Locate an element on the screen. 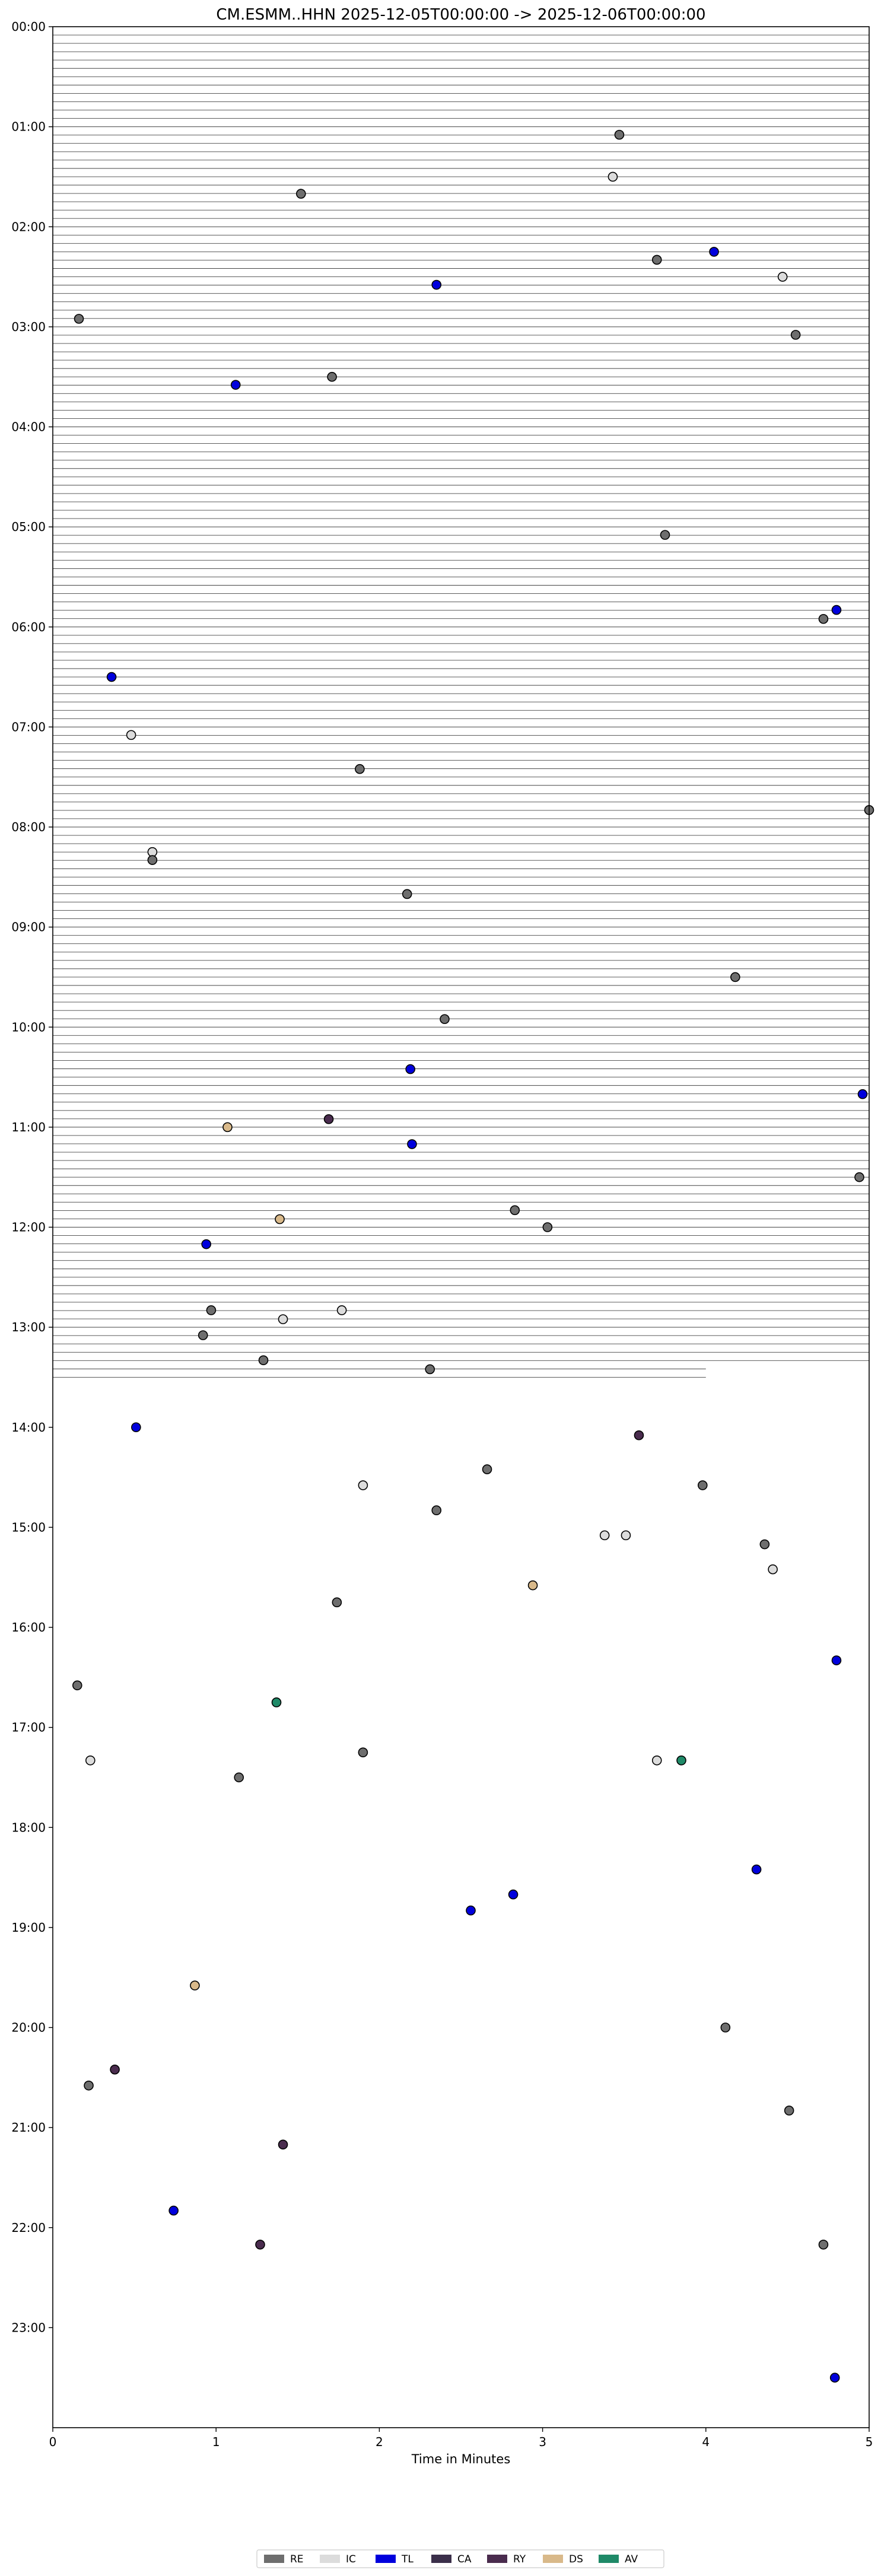  x-tick-label: 4 is located at coordinates (706, 2442).